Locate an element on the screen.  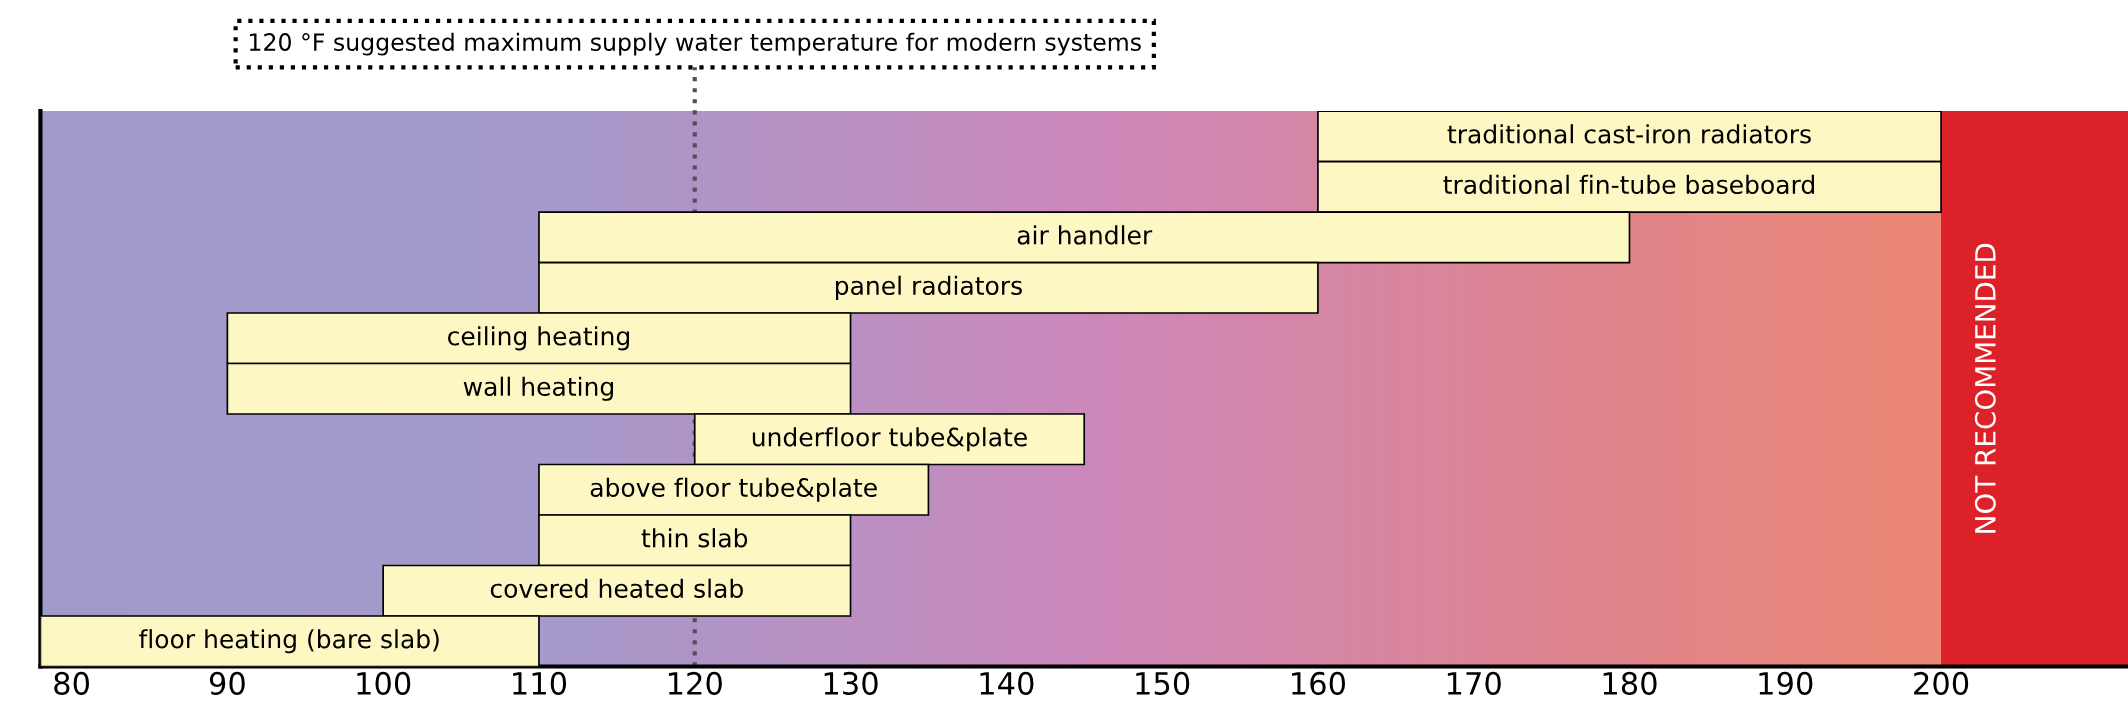
x-tick-label: 190 is located at coordinates (1786, 683).